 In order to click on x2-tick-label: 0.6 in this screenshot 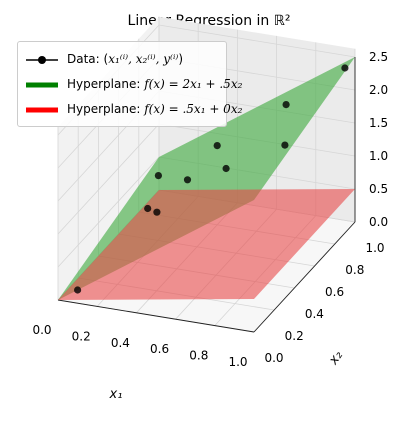, I will do `click(334, 292)`.